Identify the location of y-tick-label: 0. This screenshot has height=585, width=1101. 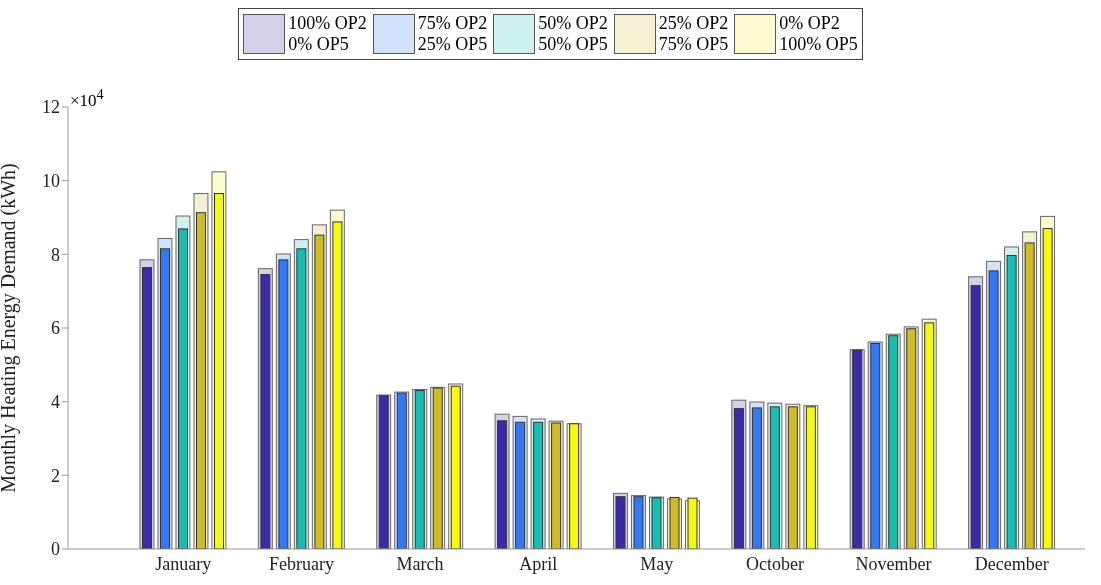
(55, 549).